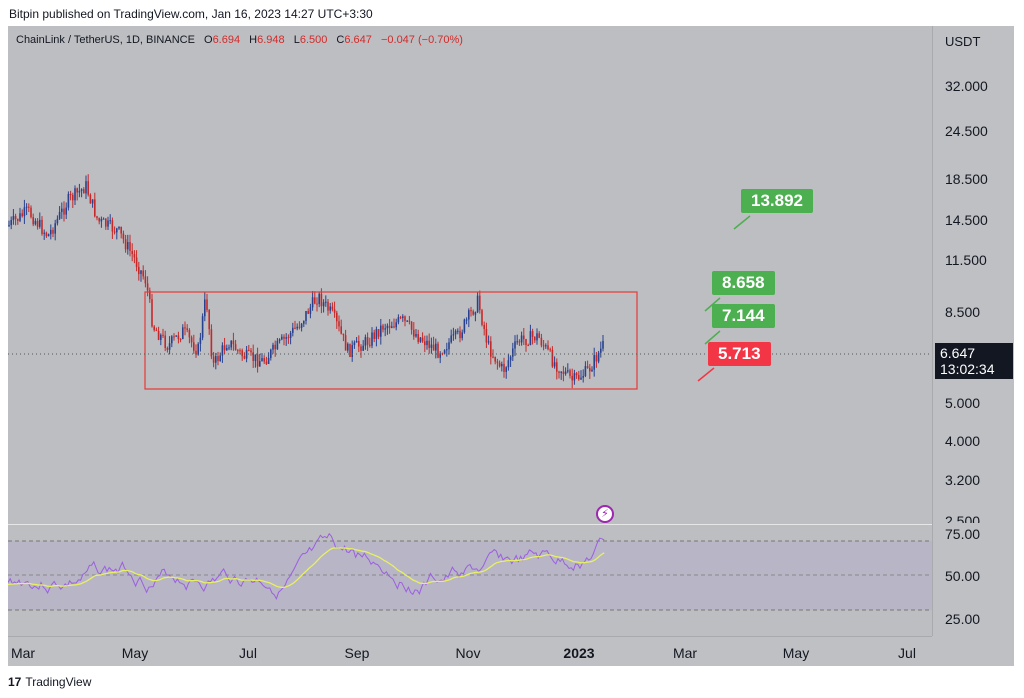  I want to click on price-tick: 18.500, so click(966, 179).